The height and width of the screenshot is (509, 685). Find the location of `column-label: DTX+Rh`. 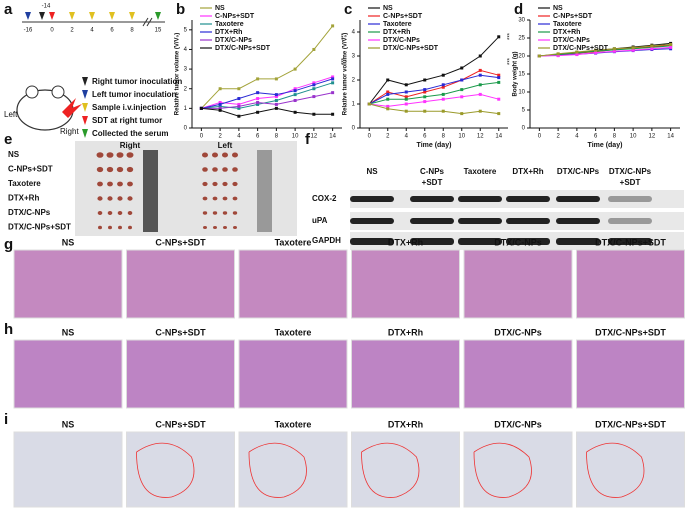

column-label: DTX+Rh is located at coordinates (527, 171).